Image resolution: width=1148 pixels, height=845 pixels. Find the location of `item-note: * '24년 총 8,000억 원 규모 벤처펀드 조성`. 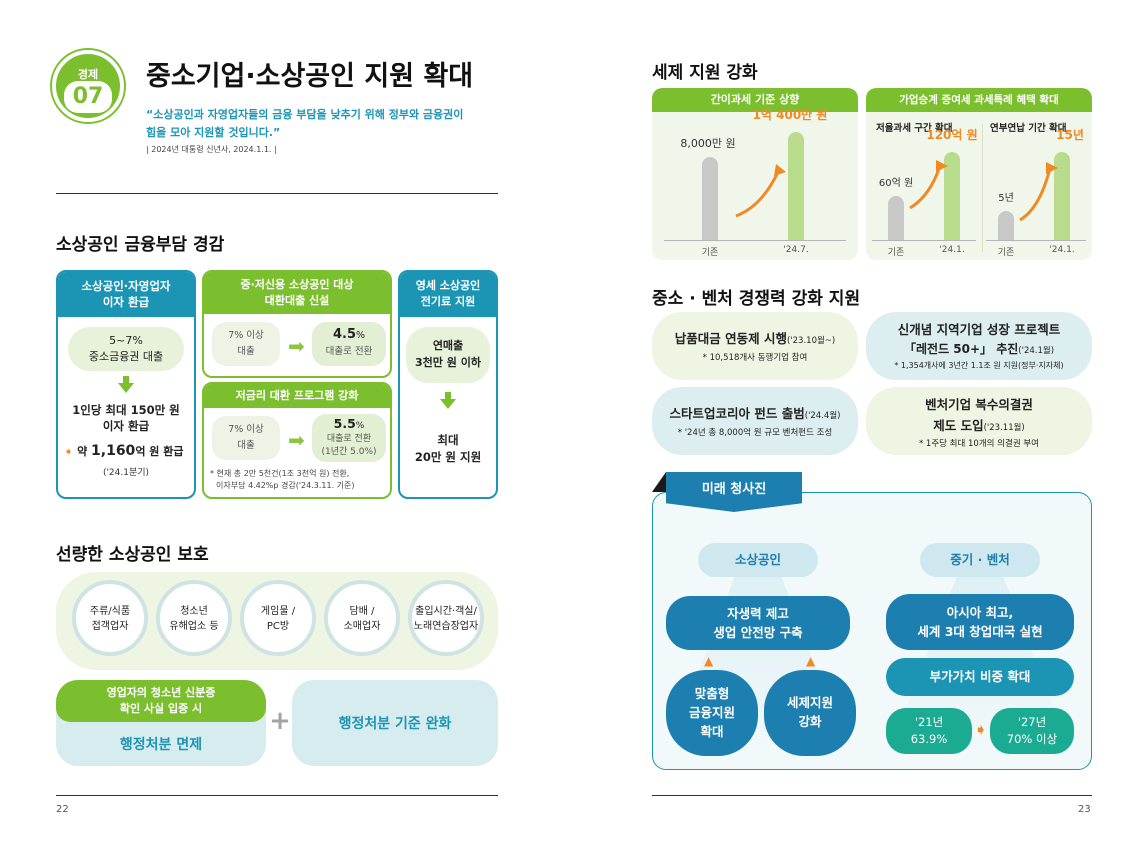

item-note: * '24년 총 8,000억 원 규모 벤처펀드 조성 is located at coordinates (755, 433).